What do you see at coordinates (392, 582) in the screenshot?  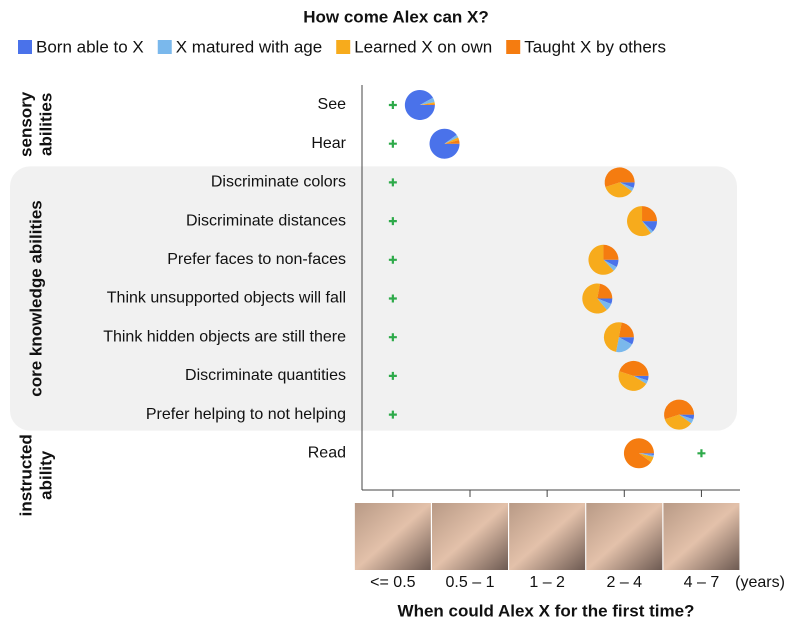 I see `x-tick-label: <= 0.5` at bounding box center [392, 582].